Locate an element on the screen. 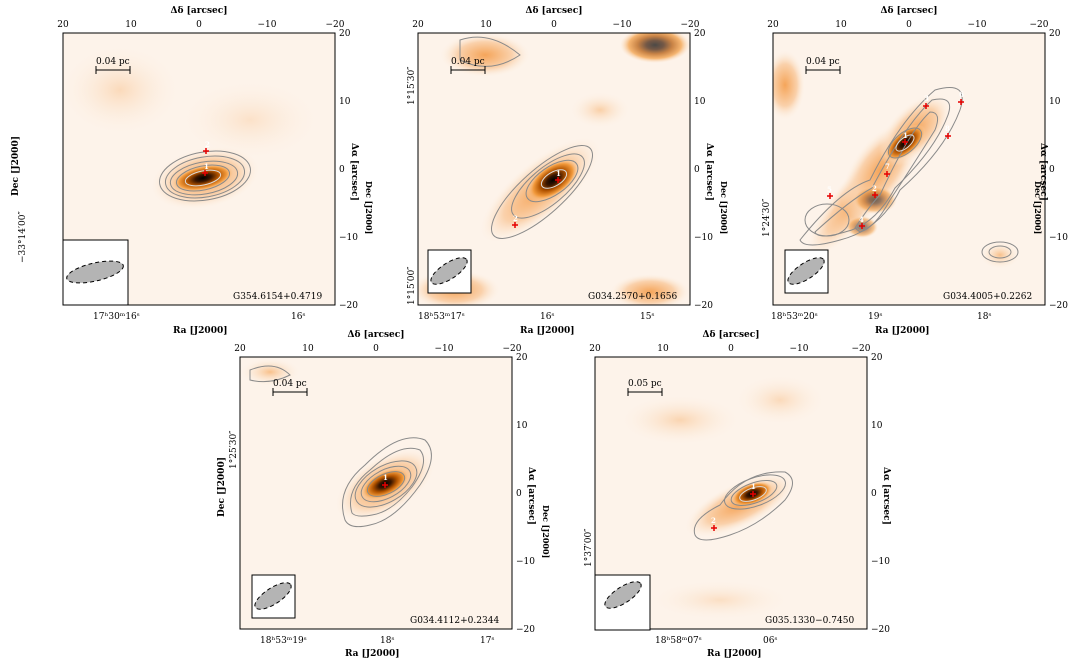 The height and width of the screenshot is (662, 1069). svg-text: 17ˢ is located at coordinates (487, 641).